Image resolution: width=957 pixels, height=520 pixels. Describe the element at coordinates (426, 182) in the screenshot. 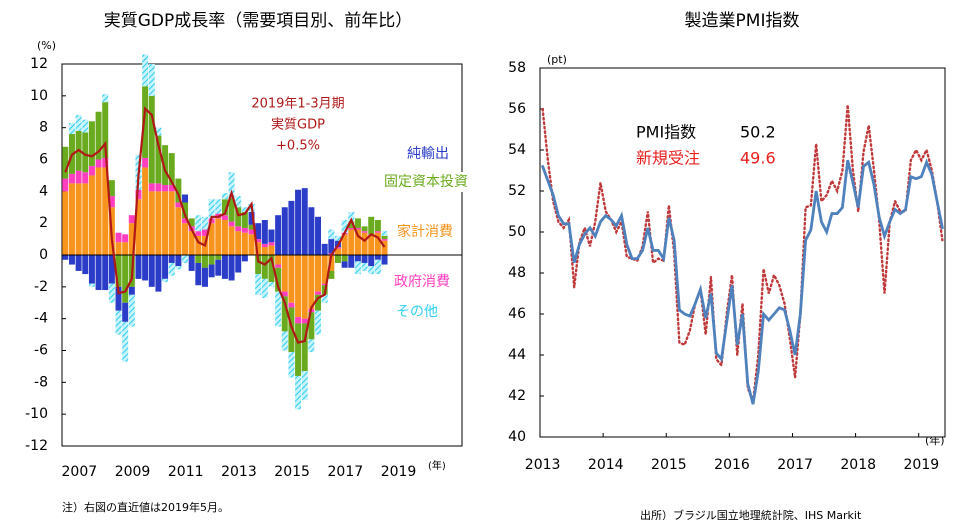

I see `legend-label: 固定資本投資` at that location.